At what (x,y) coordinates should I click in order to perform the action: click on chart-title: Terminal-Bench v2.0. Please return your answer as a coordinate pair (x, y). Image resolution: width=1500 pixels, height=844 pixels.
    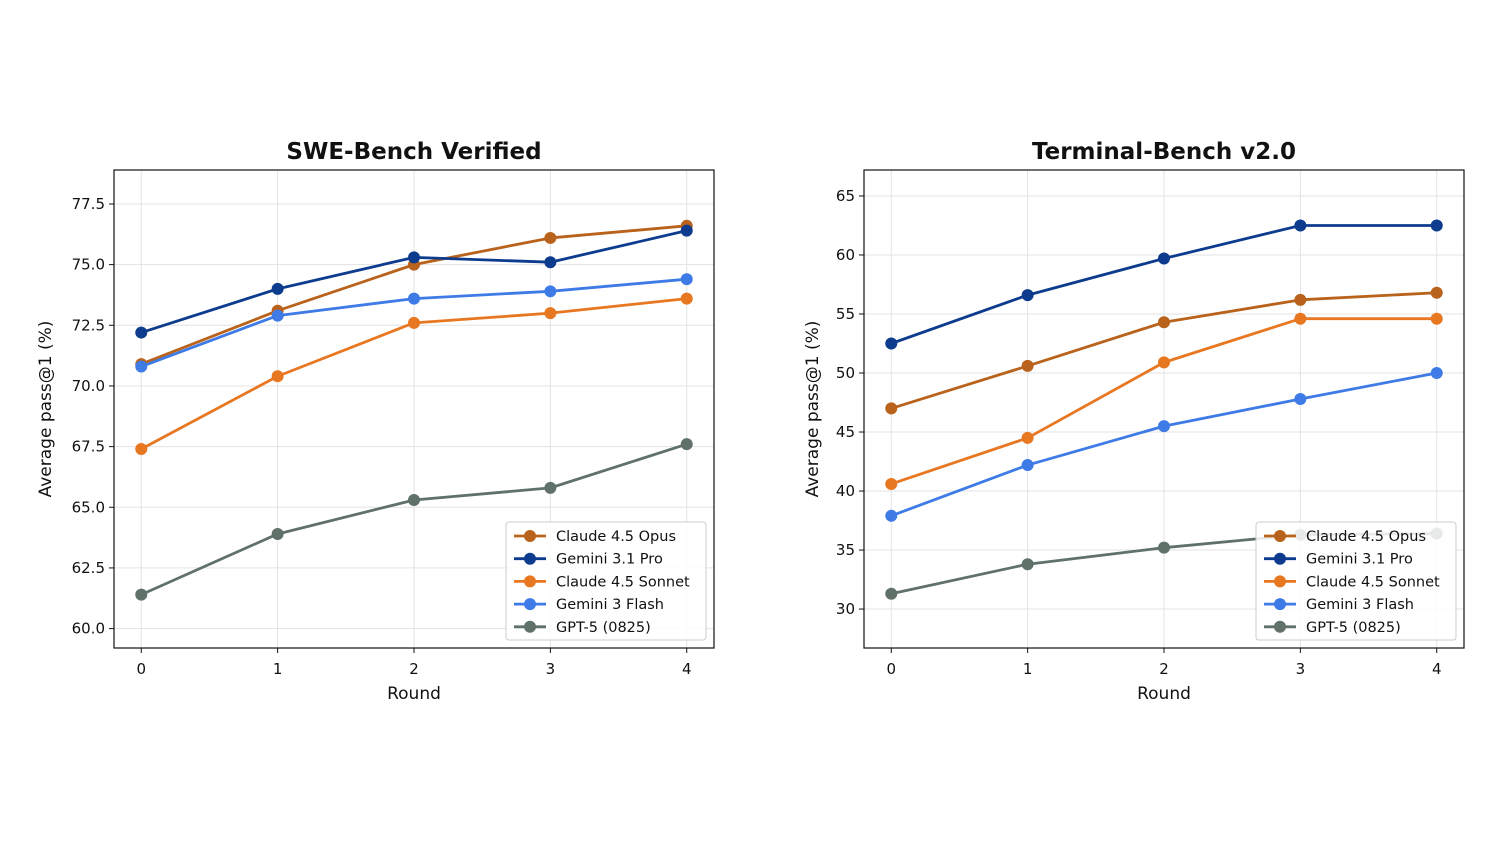
    Looking at the image, I should click on (1164, 152).